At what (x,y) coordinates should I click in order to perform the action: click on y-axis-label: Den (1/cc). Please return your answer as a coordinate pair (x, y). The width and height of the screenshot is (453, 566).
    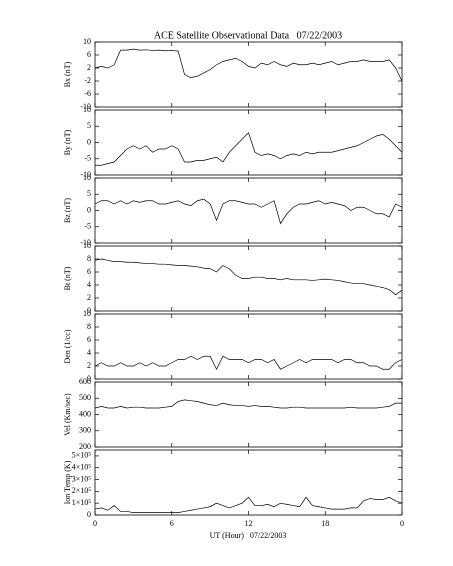
    Looking at the image, I should click on (67, 346).